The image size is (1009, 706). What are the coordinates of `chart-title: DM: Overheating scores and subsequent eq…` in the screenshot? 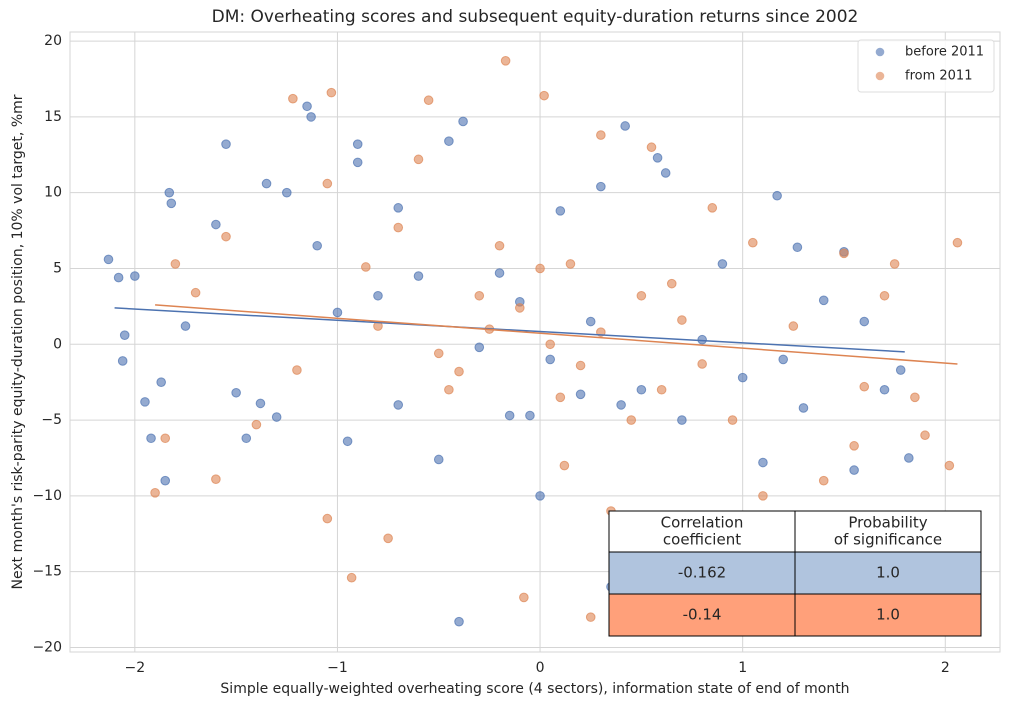 It's located at (535, 17).